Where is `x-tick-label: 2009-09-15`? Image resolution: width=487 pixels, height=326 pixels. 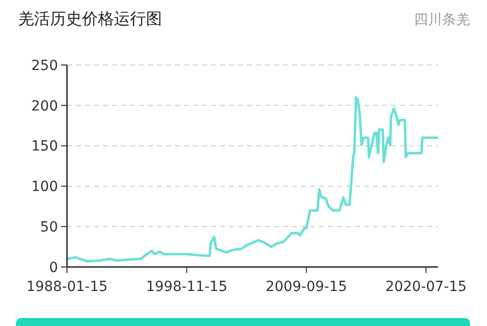
x-tick-label: 2009-09-15 is located at coordinates (307, 287).